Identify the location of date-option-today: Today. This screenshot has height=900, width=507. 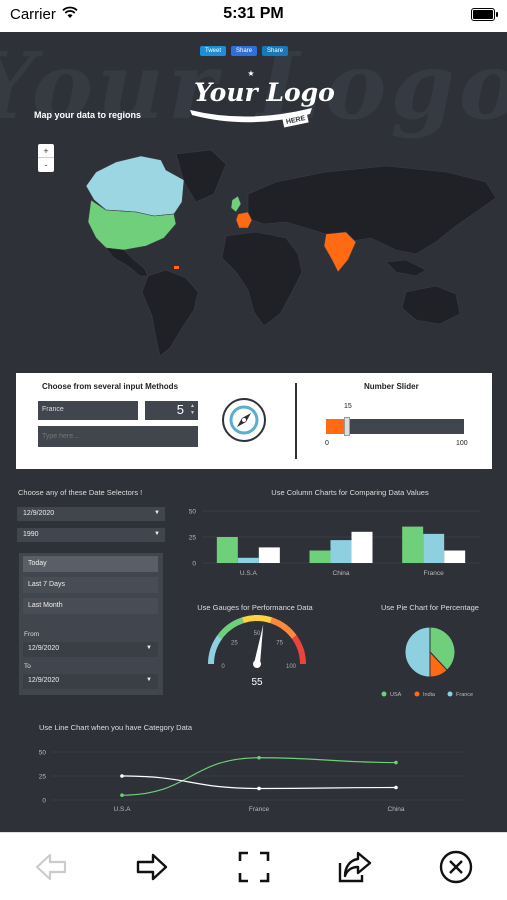
(90, 564).